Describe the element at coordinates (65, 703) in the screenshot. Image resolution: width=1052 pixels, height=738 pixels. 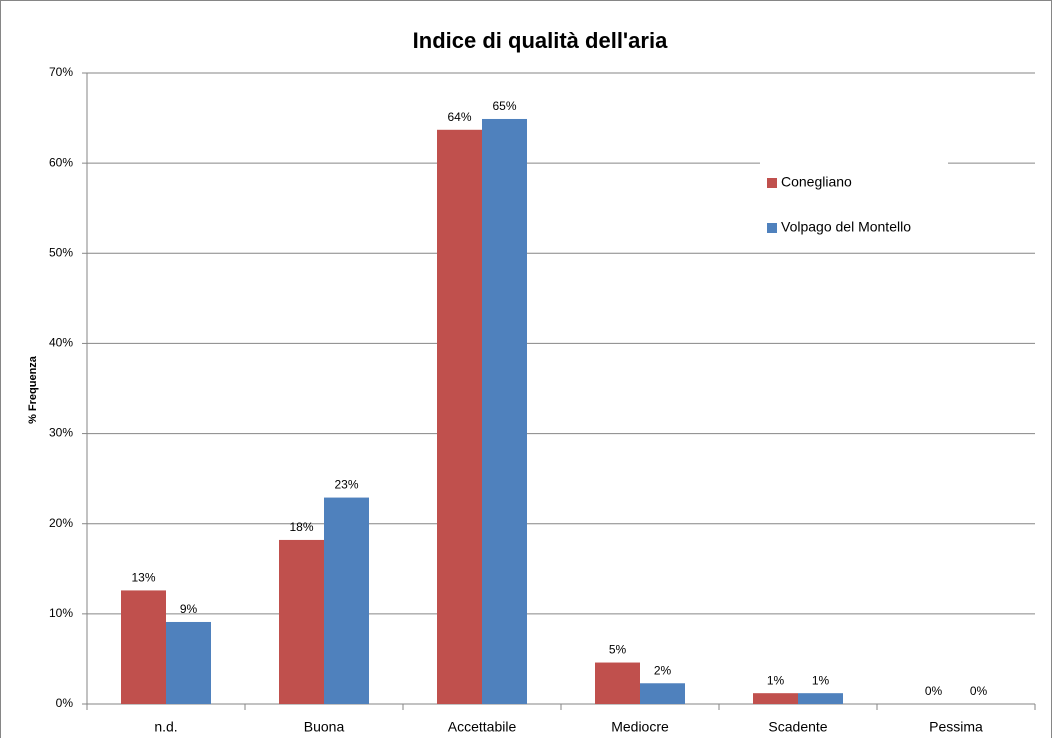
I see `y-tick-label: 0%` at that location.